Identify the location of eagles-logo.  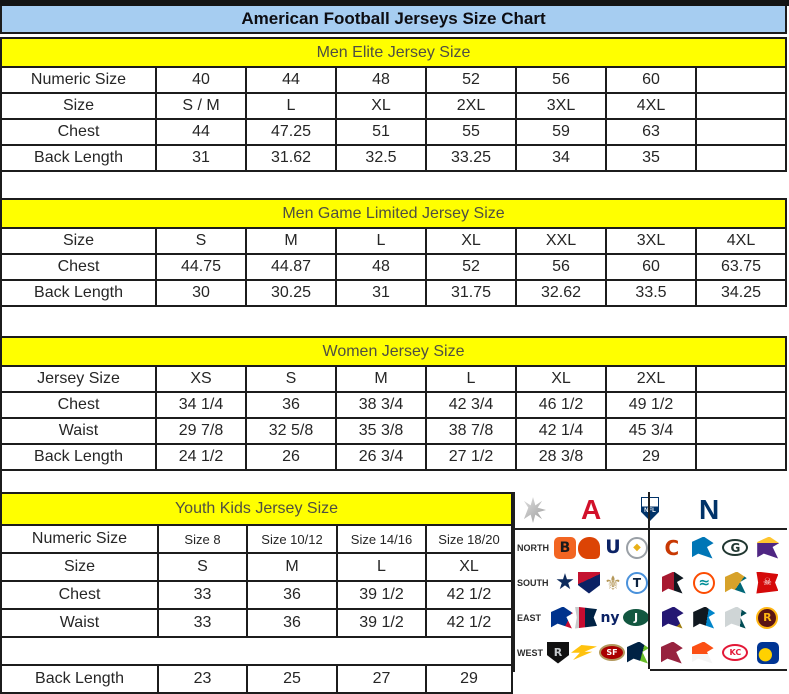
(735, 617).